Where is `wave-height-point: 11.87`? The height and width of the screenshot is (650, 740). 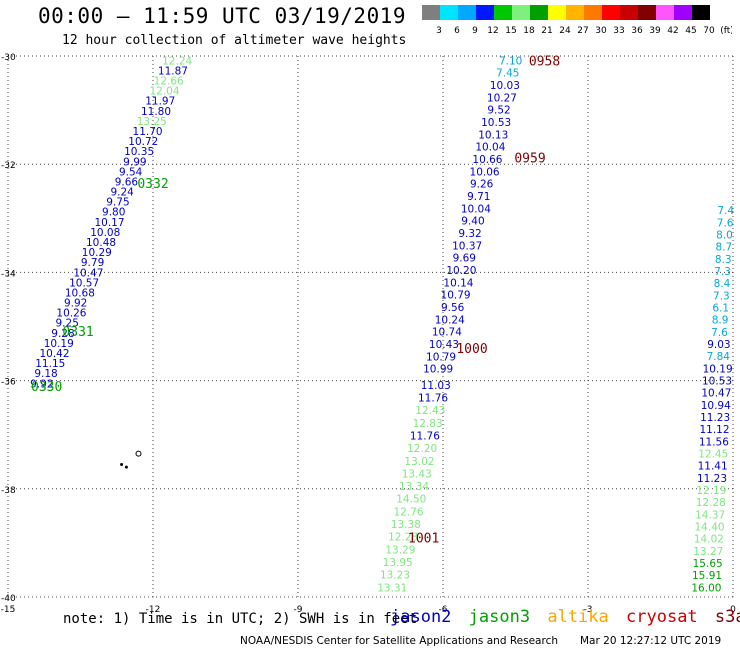
wave-height-point: 11.87 is located at coordinates (173, 71).